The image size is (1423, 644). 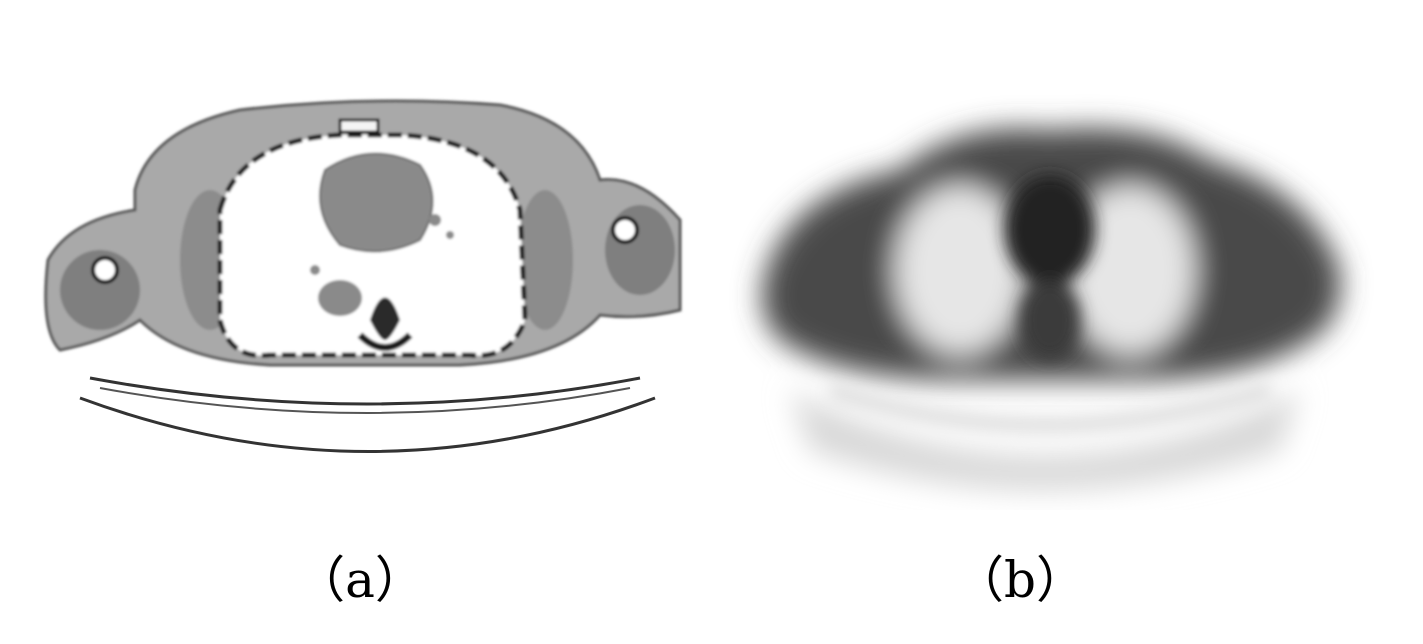 What do you see at coordinates (367, 424) in the screenshot?
I see `scanner-table-line-lower` at bounding box center [367, 424].